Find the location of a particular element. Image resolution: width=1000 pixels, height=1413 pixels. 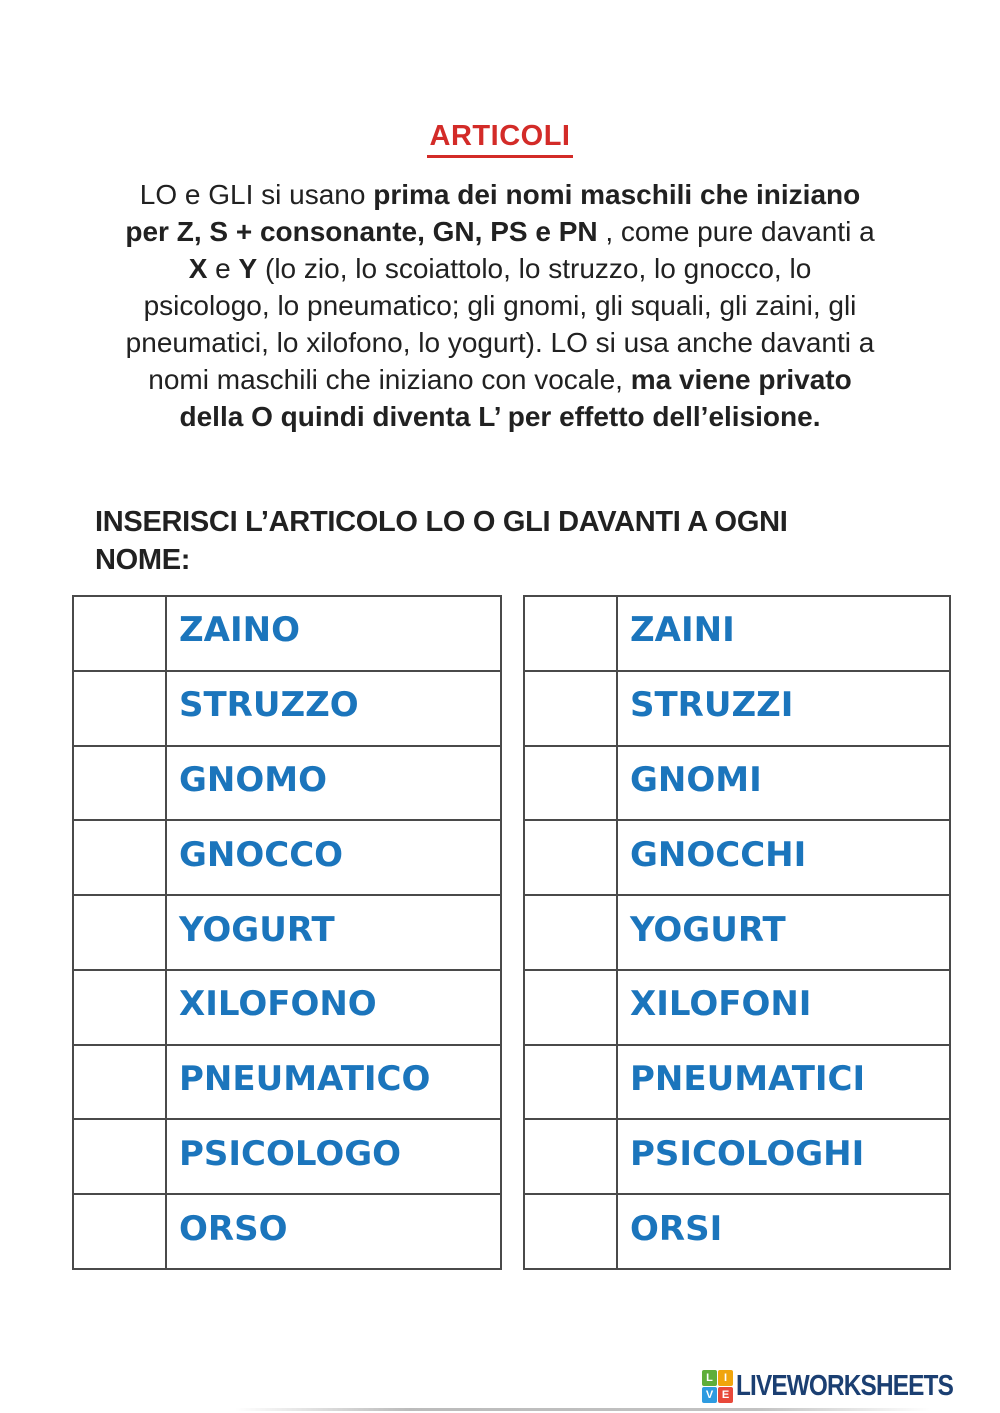

title-wrap: ARTICOLI is located at coordinates (500, 139).